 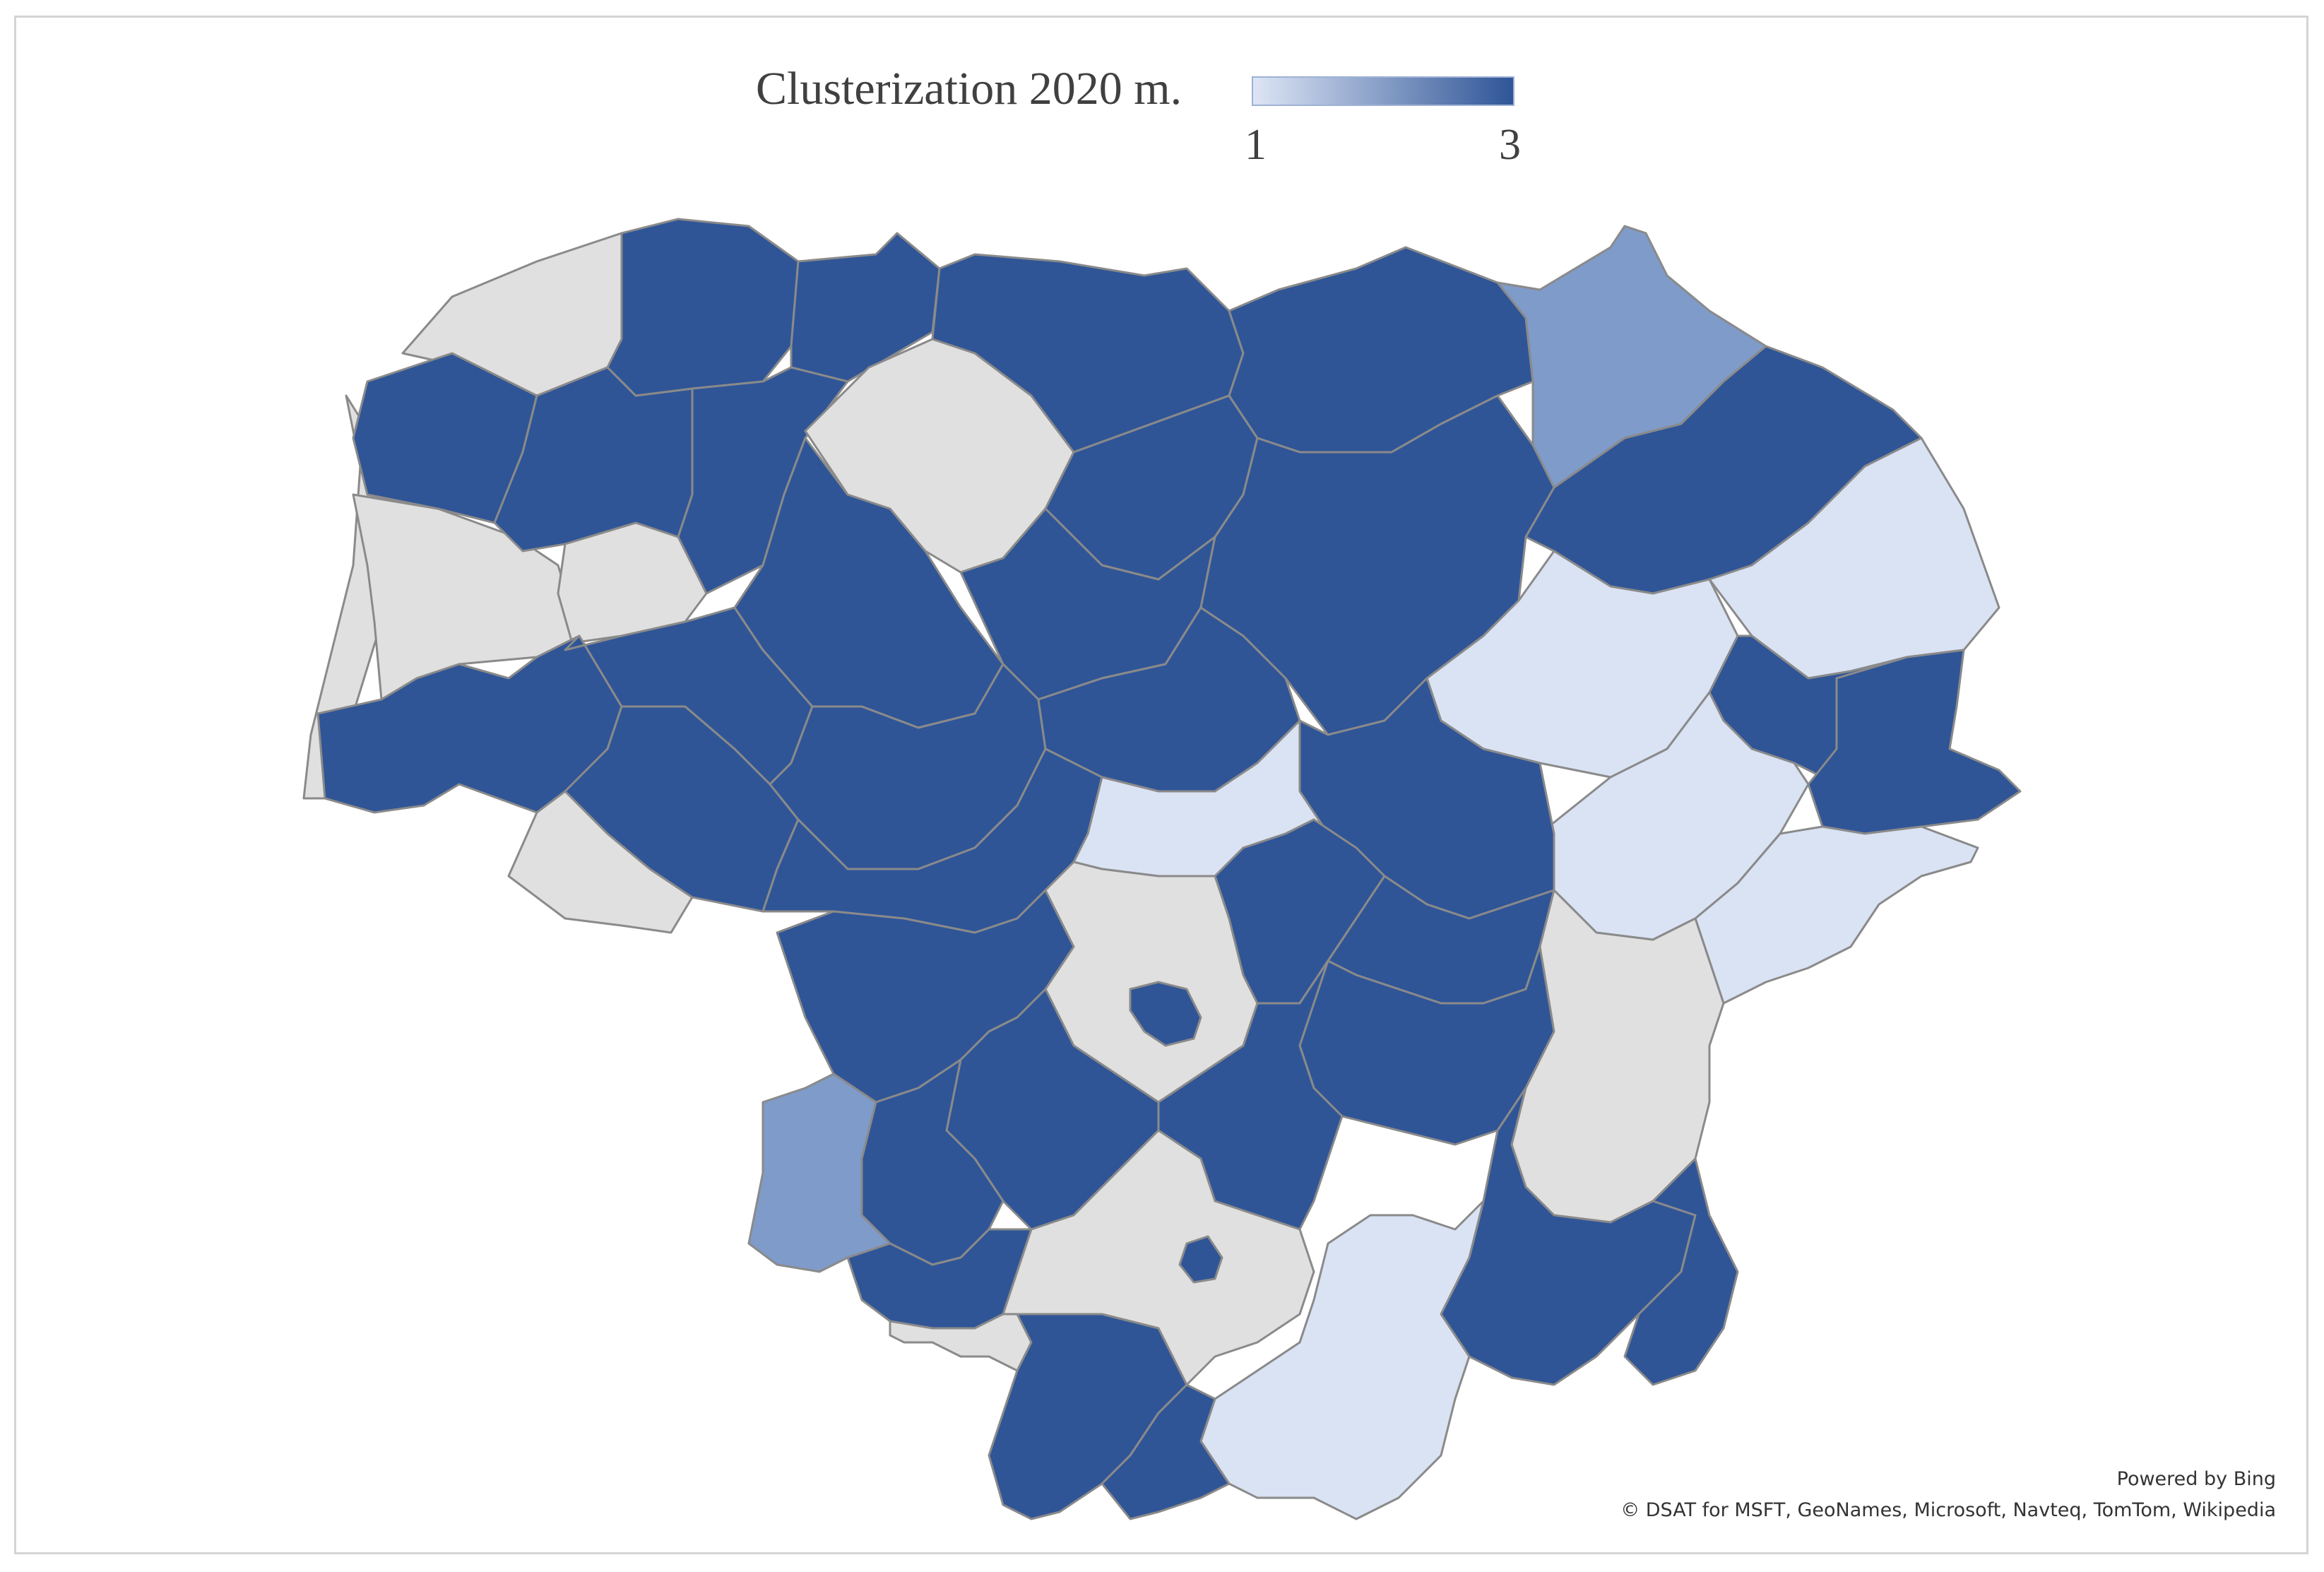 I want to click on legend-color-scale, so click(x=1383, y=91).